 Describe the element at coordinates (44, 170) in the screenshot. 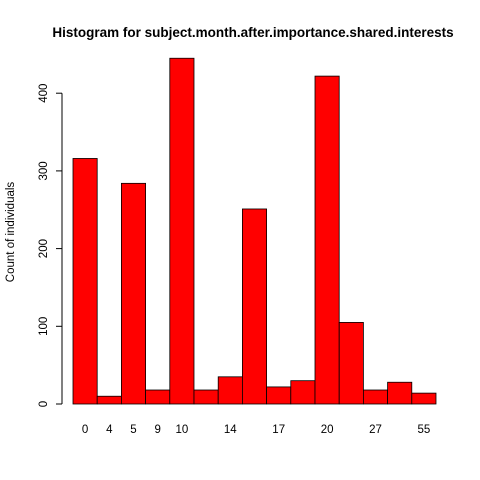

I see `y-tick-label-300: 300` at that location.